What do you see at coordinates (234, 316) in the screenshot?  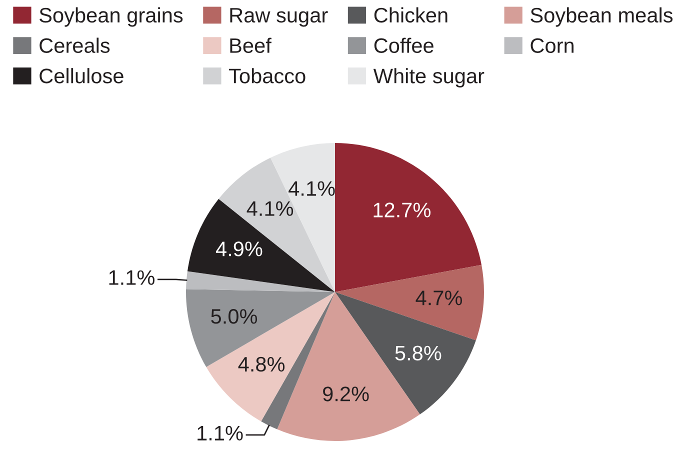 I see `data-label: 5.0%` at bounding box center [234, 316].